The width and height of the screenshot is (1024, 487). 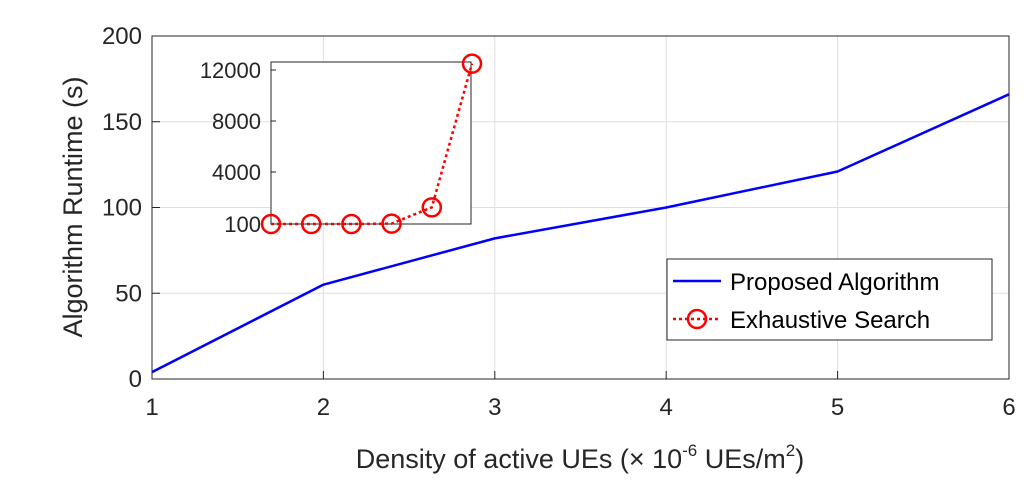 What do you see at coordinates (837, 407) in the screenshot?
I see `x-tick-label: 5` at bounding box center [837, 407].